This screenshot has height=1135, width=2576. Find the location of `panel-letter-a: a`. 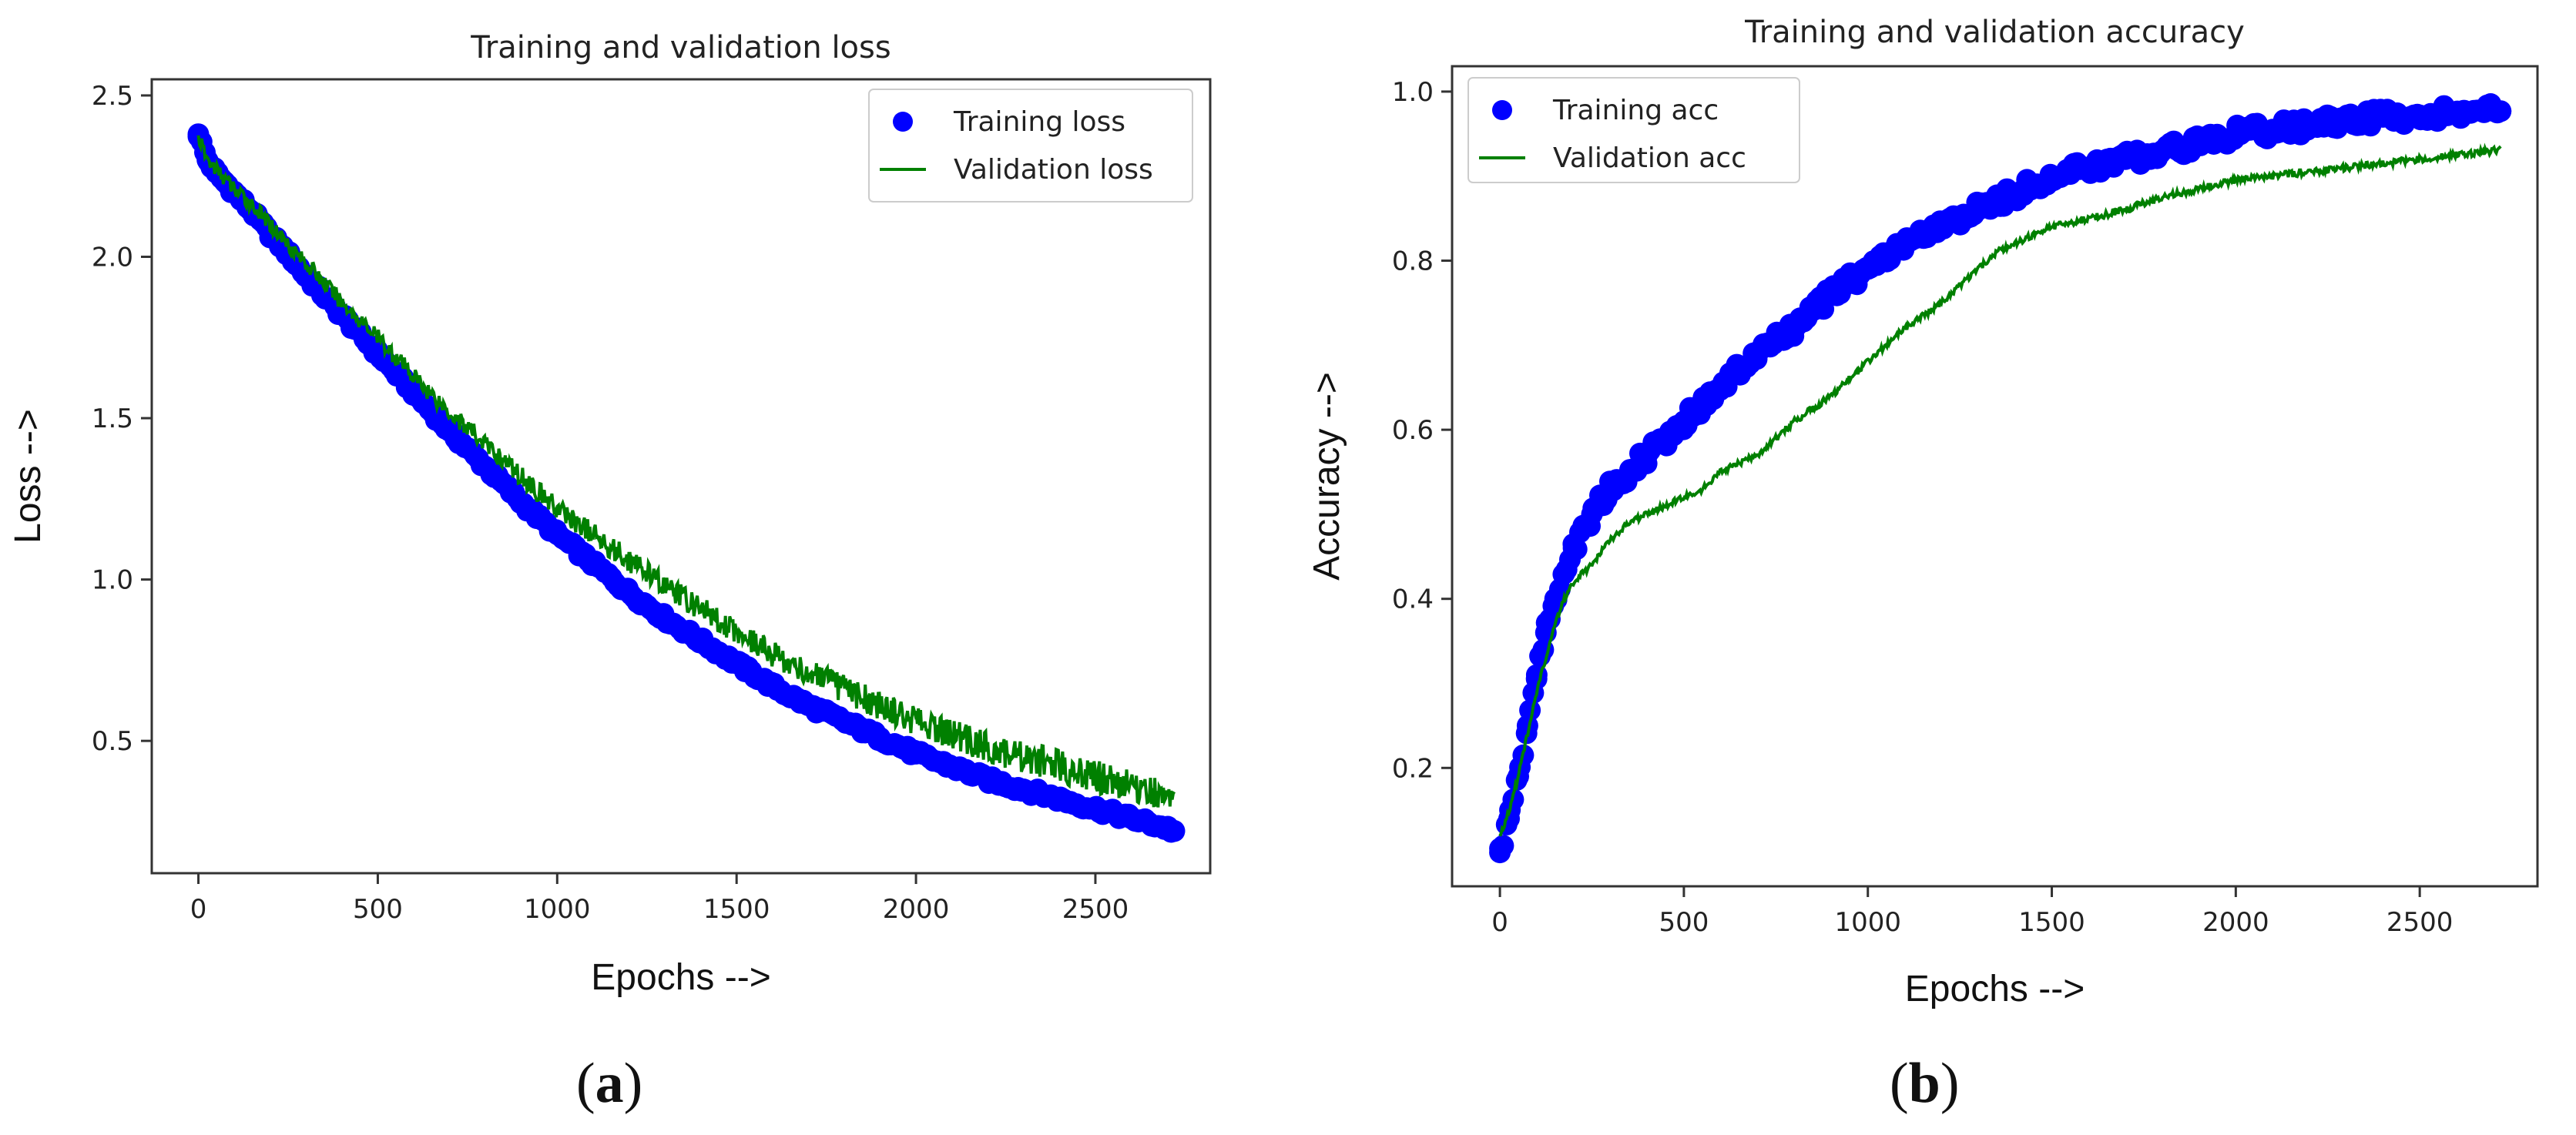

panel-letter-a: a is located at coordinates (609, 1083).